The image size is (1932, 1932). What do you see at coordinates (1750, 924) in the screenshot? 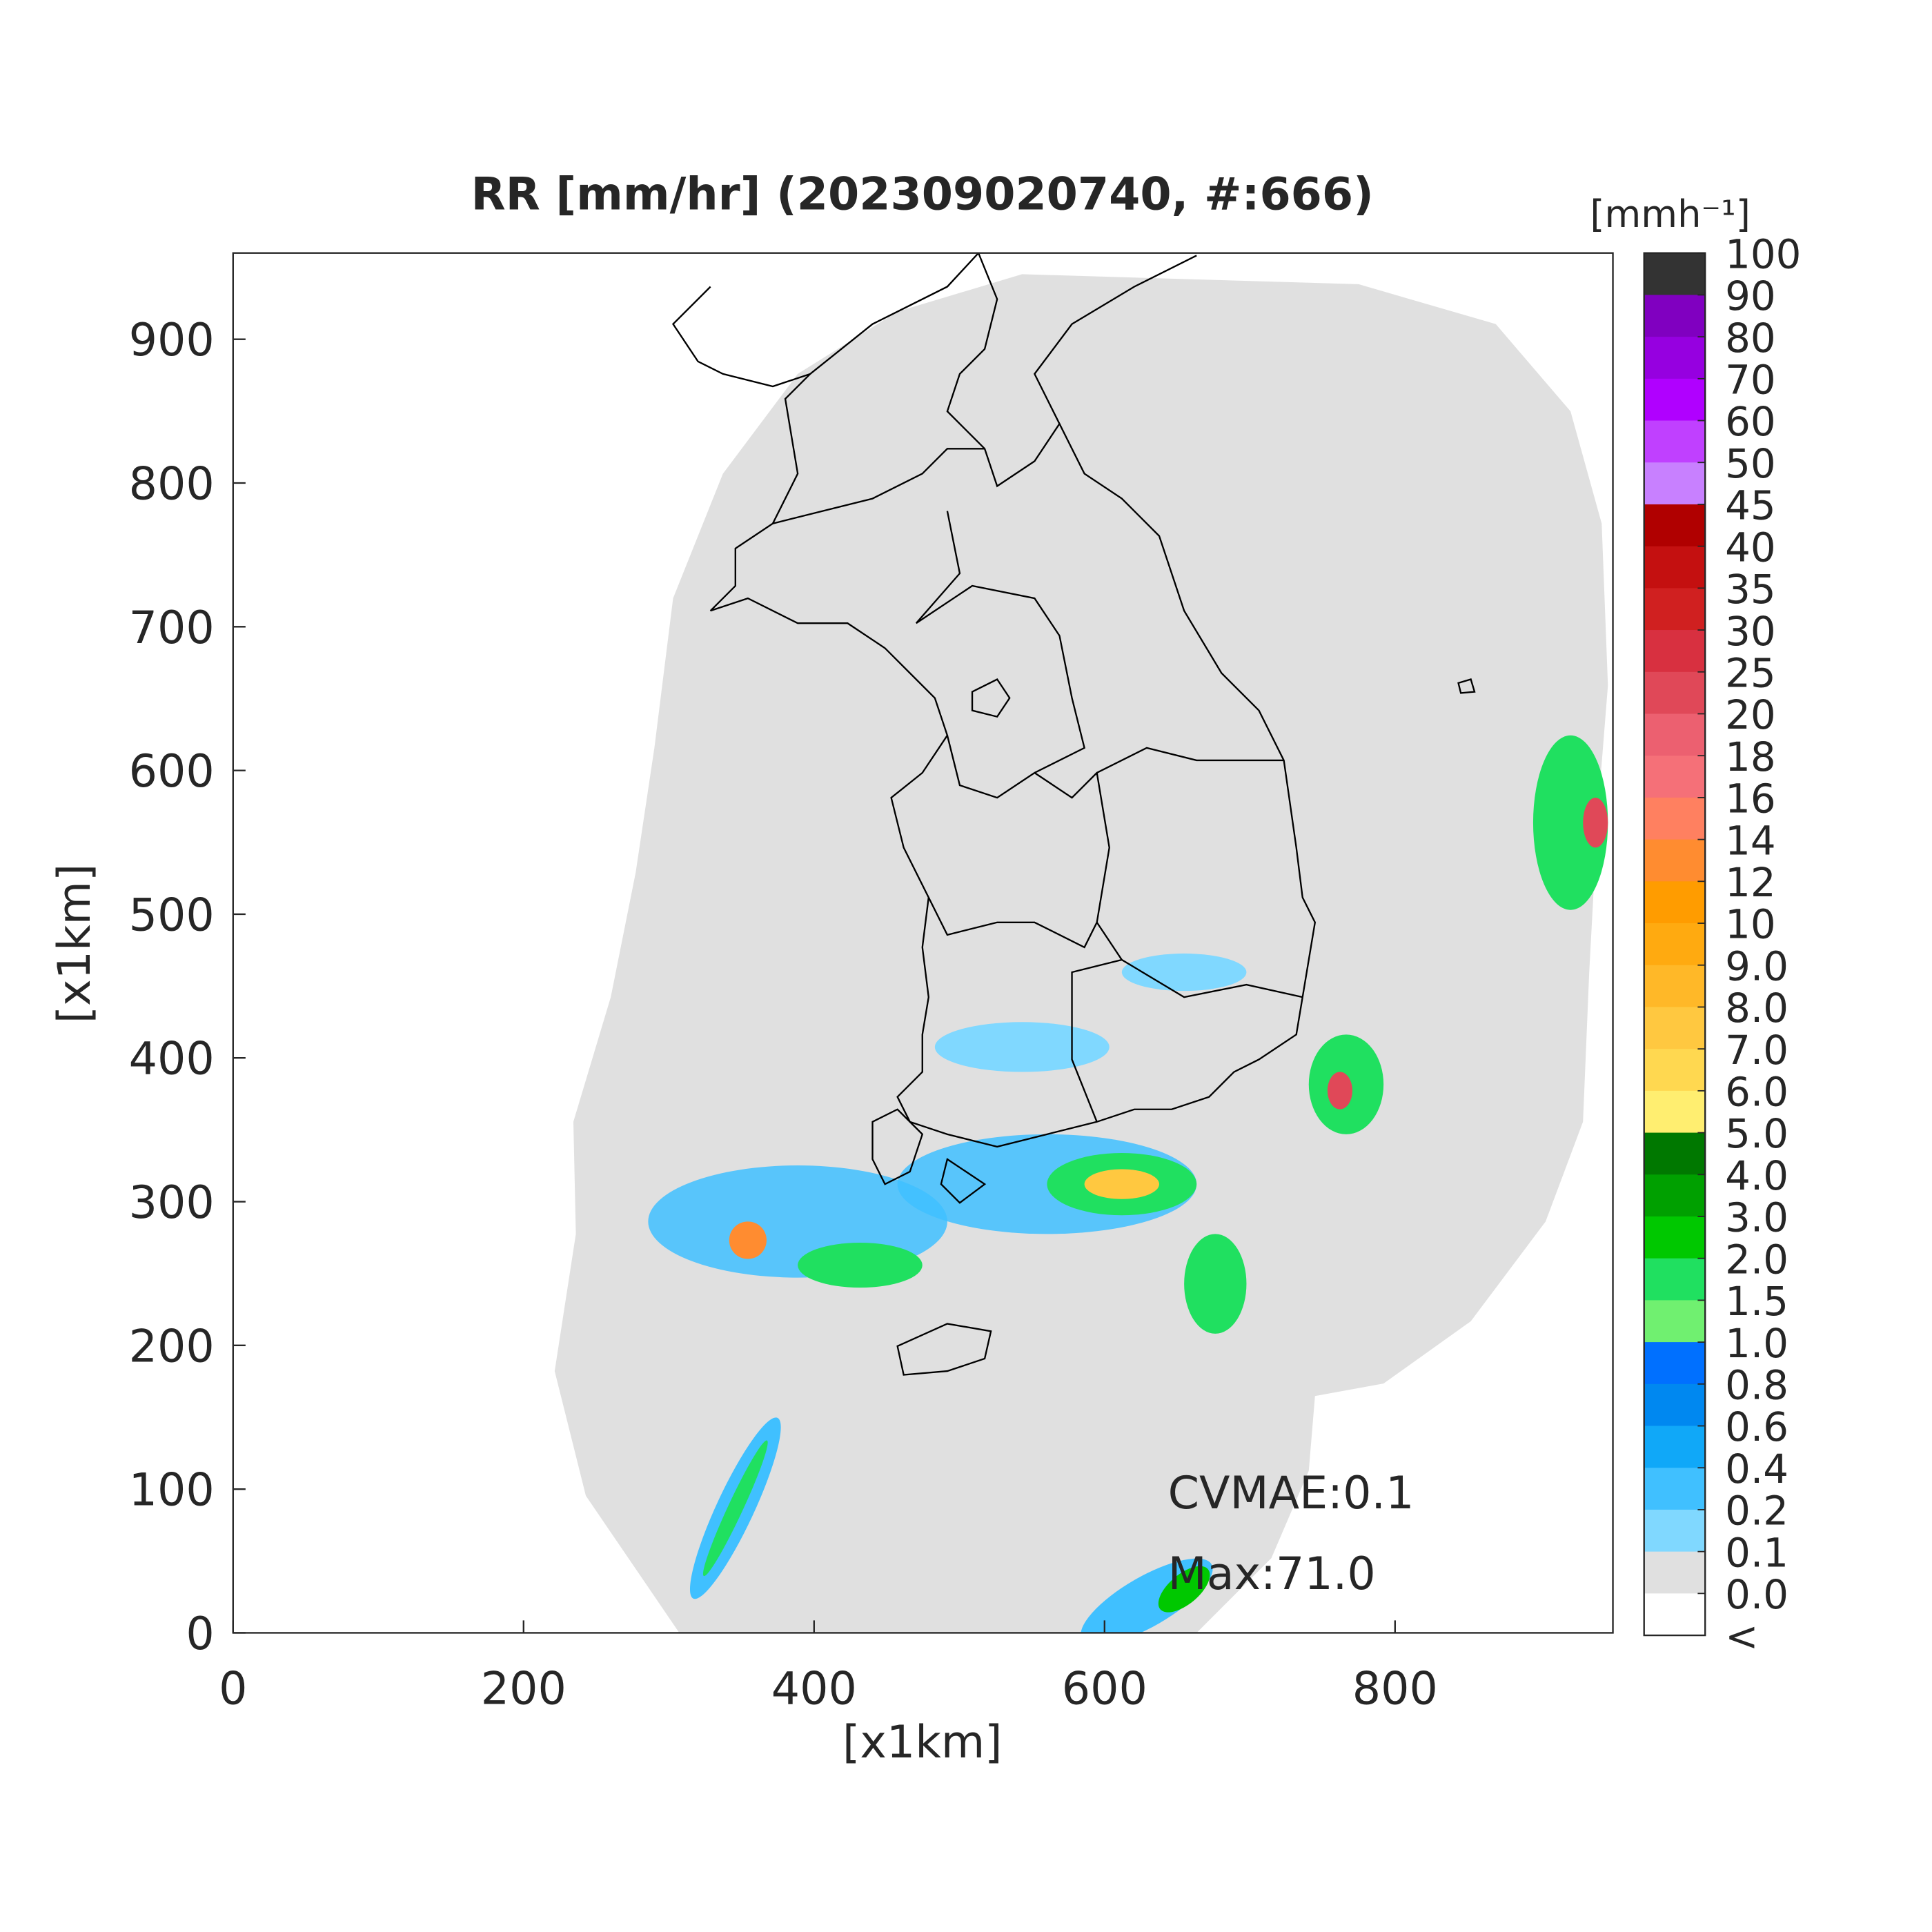
I see `colorbar-tick-label: 10` at bounding box center [1750, 924].